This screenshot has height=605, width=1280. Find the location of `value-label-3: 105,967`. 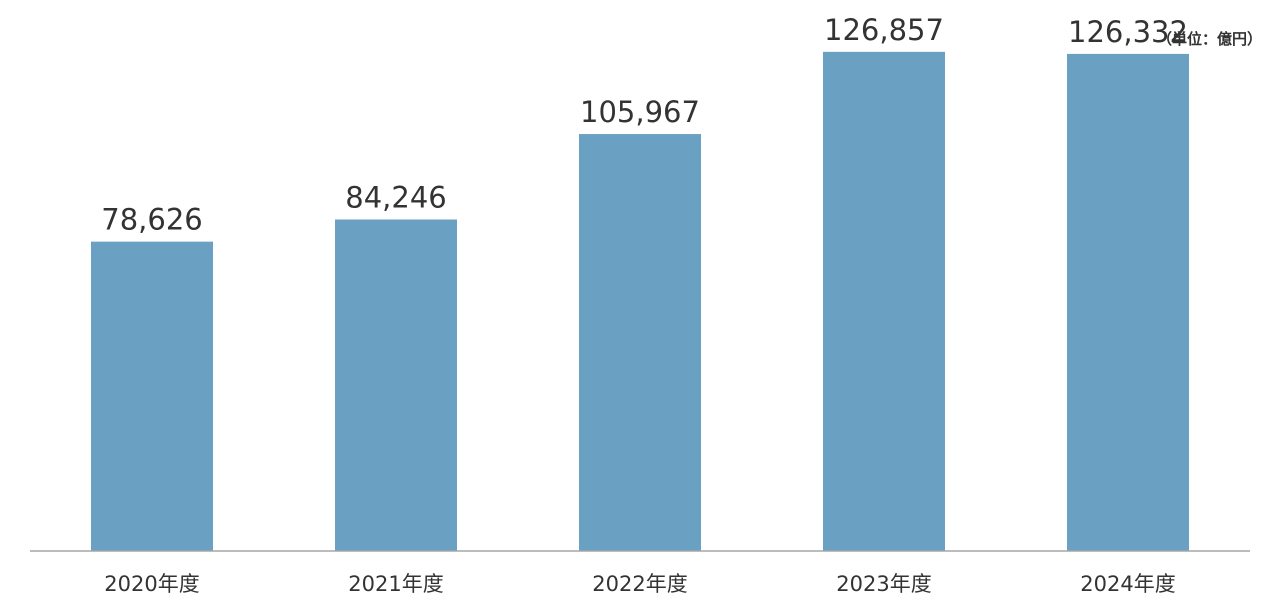

value-label-3: 105,967 is located at coordinates (640, 112).